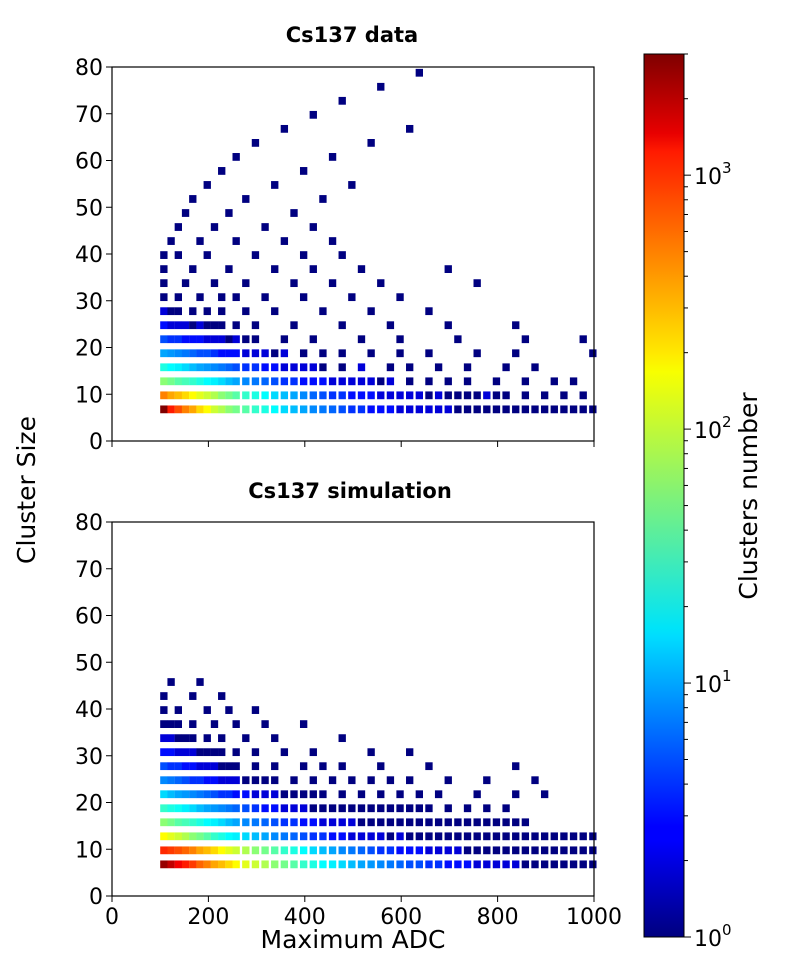 The width and height of the screenshot is (805, 980). What do you see at coordinates (89, 570) in the screenshot?
I see `bottom-y-tick-label: 70` at bounding box center [89, 570].